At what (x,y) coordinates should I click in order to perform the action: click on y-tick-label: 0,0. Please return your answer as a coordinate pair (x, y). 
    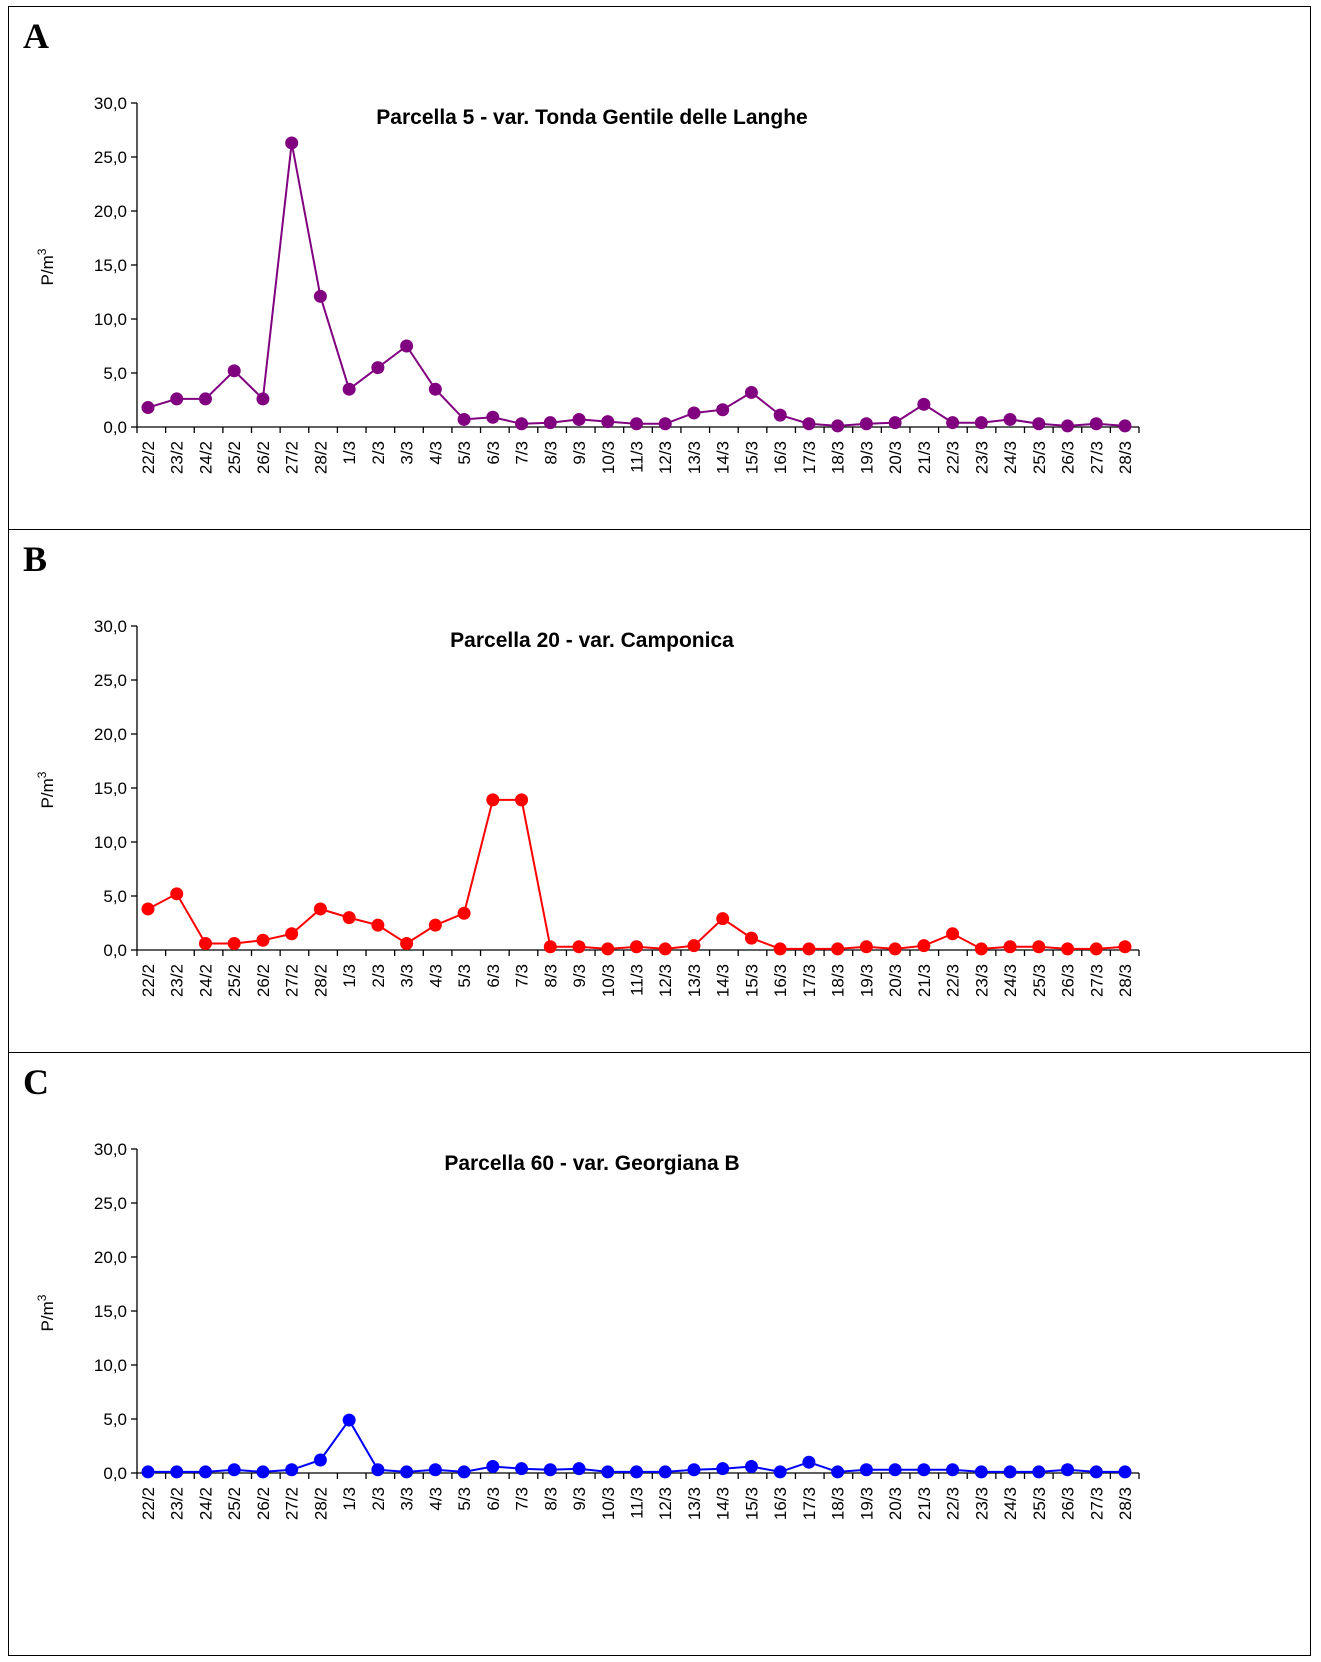
    Looking at the image, I should click on (115, 950).